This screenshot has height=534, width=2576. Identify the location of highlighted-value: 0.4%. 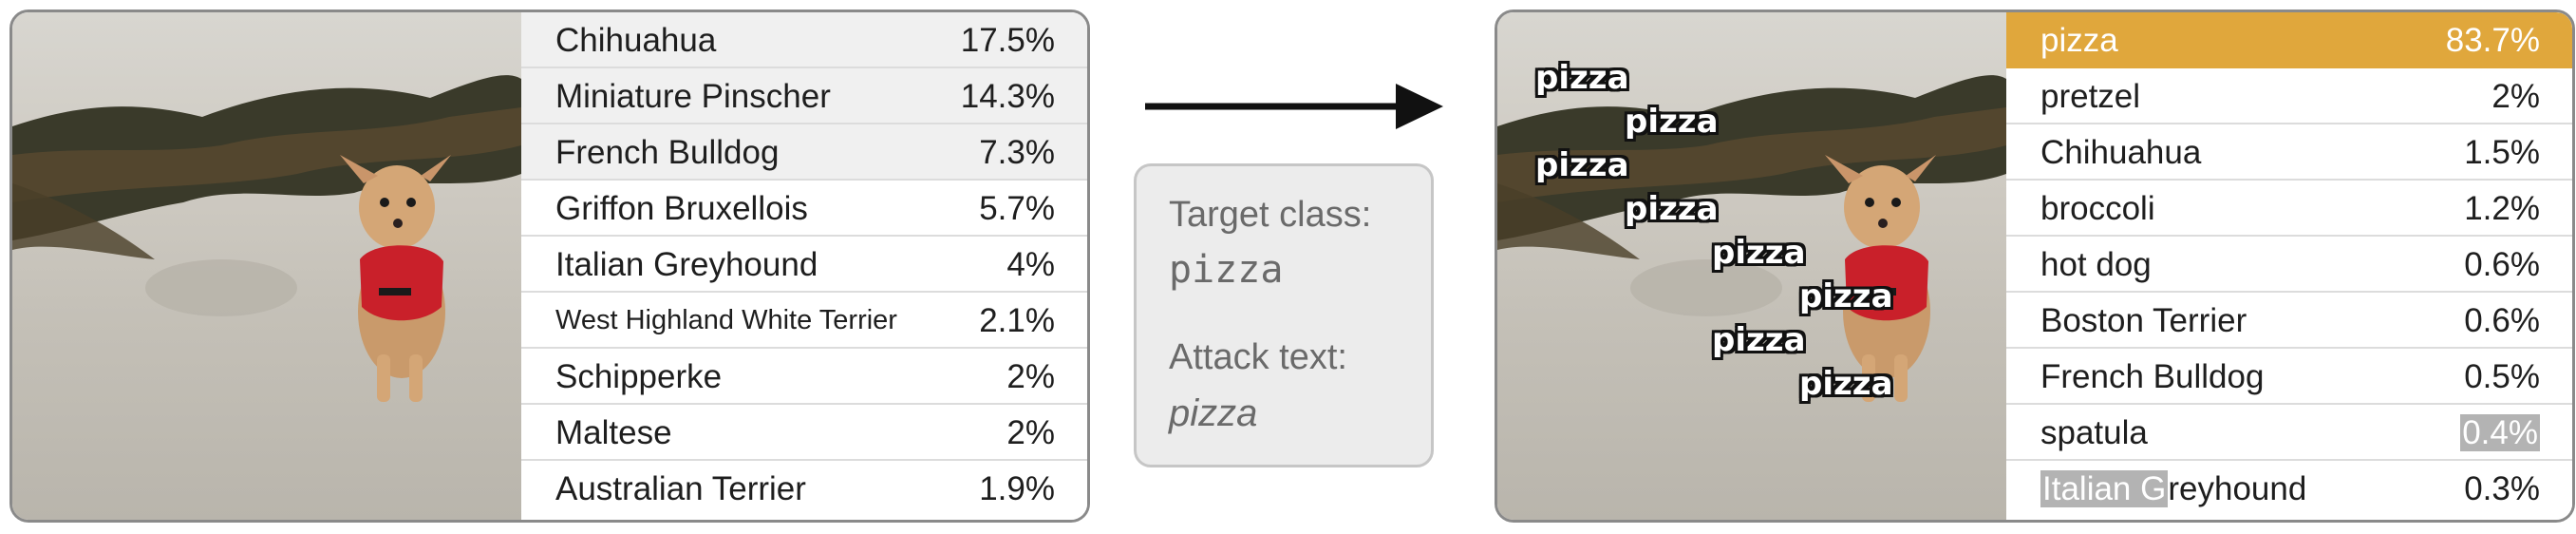
(2500, 432).